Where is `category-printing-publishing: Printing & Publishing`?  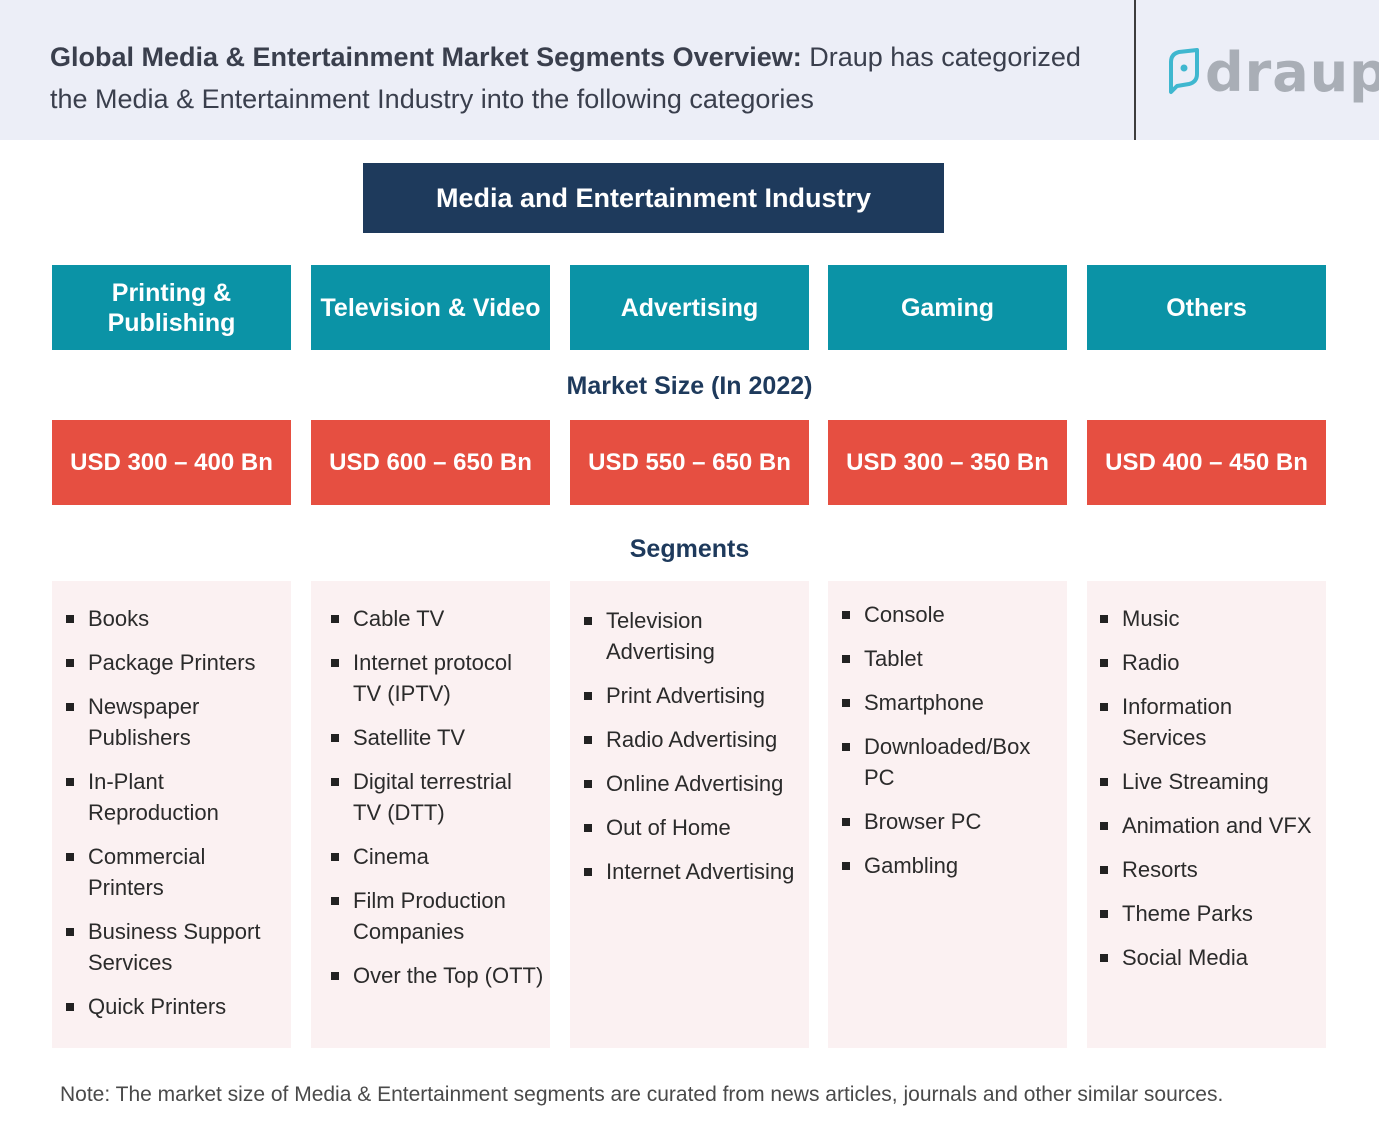 category-printing-publishing: Printing & Publishing is located at coordinates (171, 307).